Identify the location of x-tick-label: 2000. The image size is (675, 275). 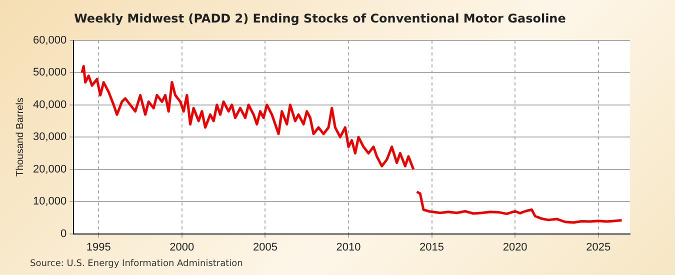
(182, 247).